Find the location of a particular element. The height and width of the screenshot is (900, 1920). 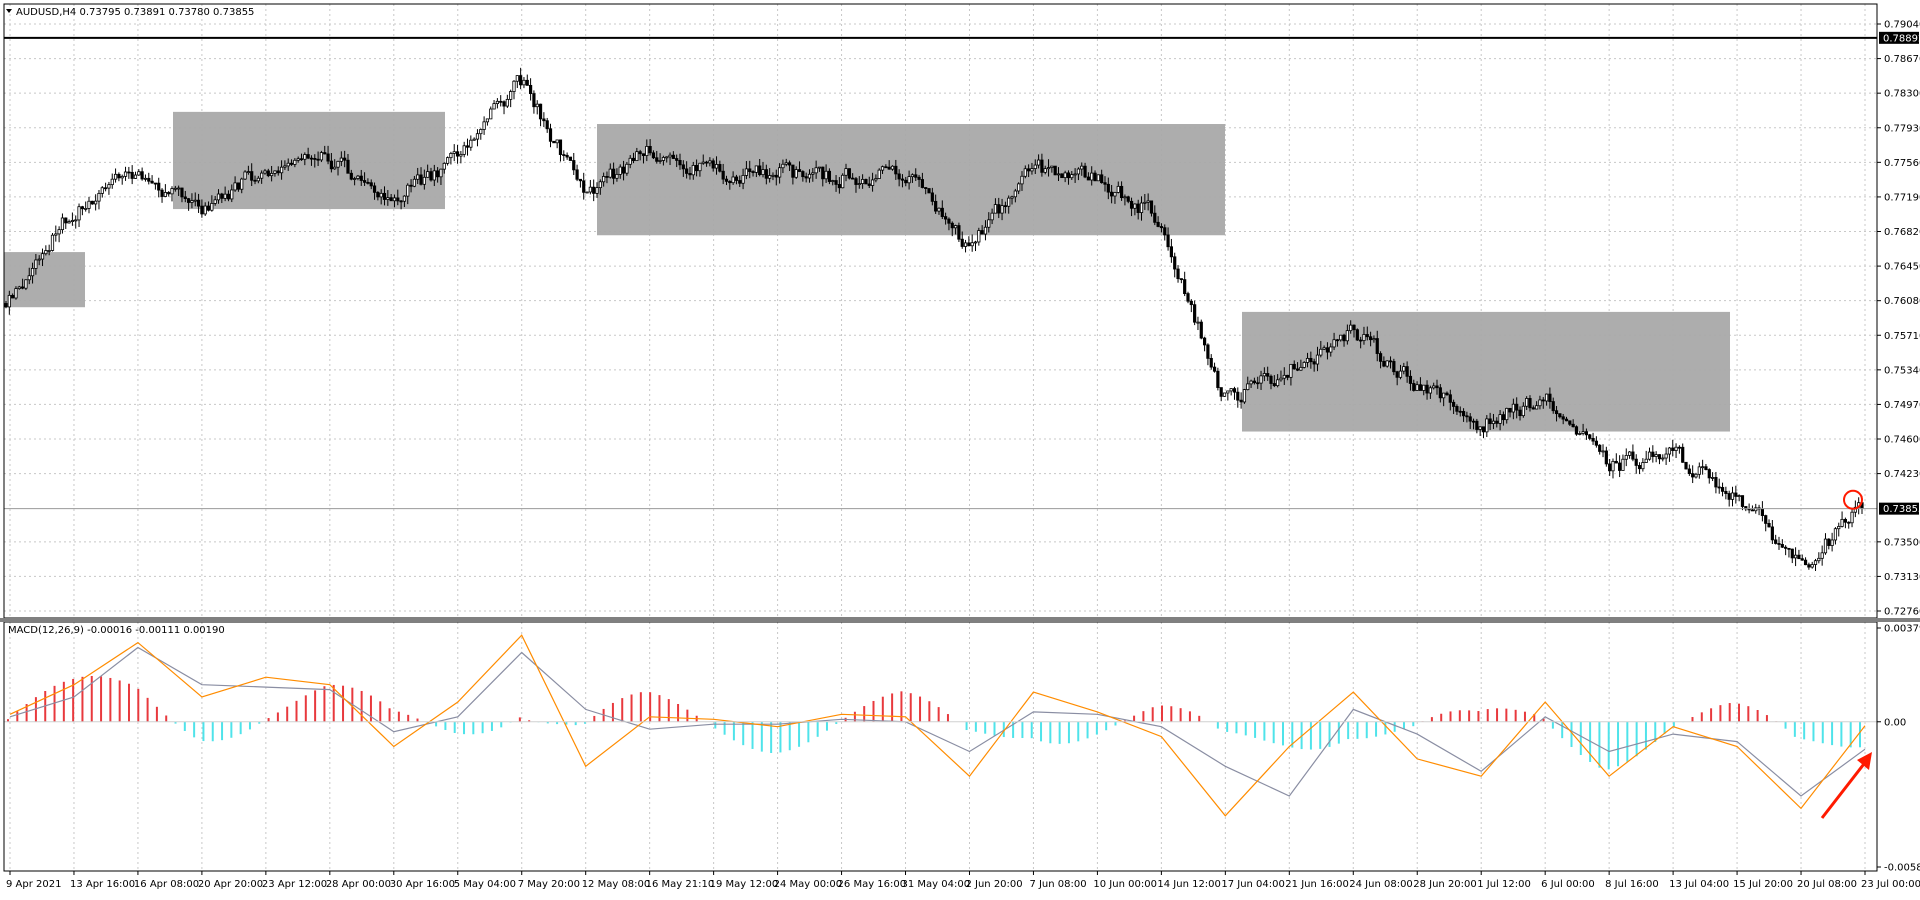

time-tick-label: 16 May 21:10 is located at coordinates (680, 884).